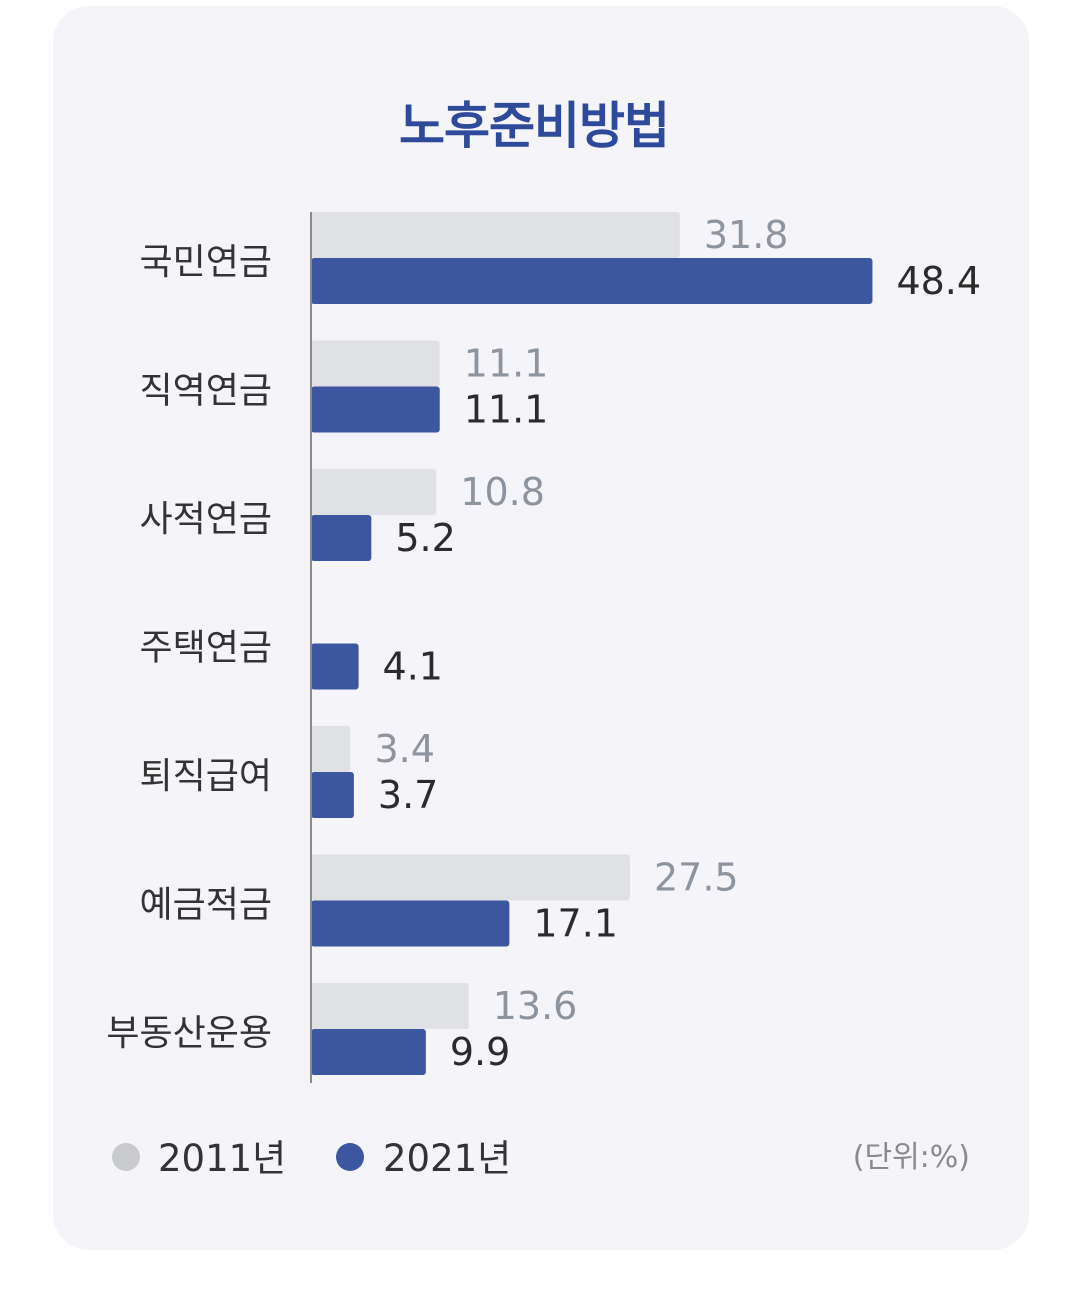 The width and height of the screenshot is (1068, 1300). What do you see at coordinates (534, 126) in the screenshot?
I see `chart-title: 노후준비방법` at bounding box center [534, 126].